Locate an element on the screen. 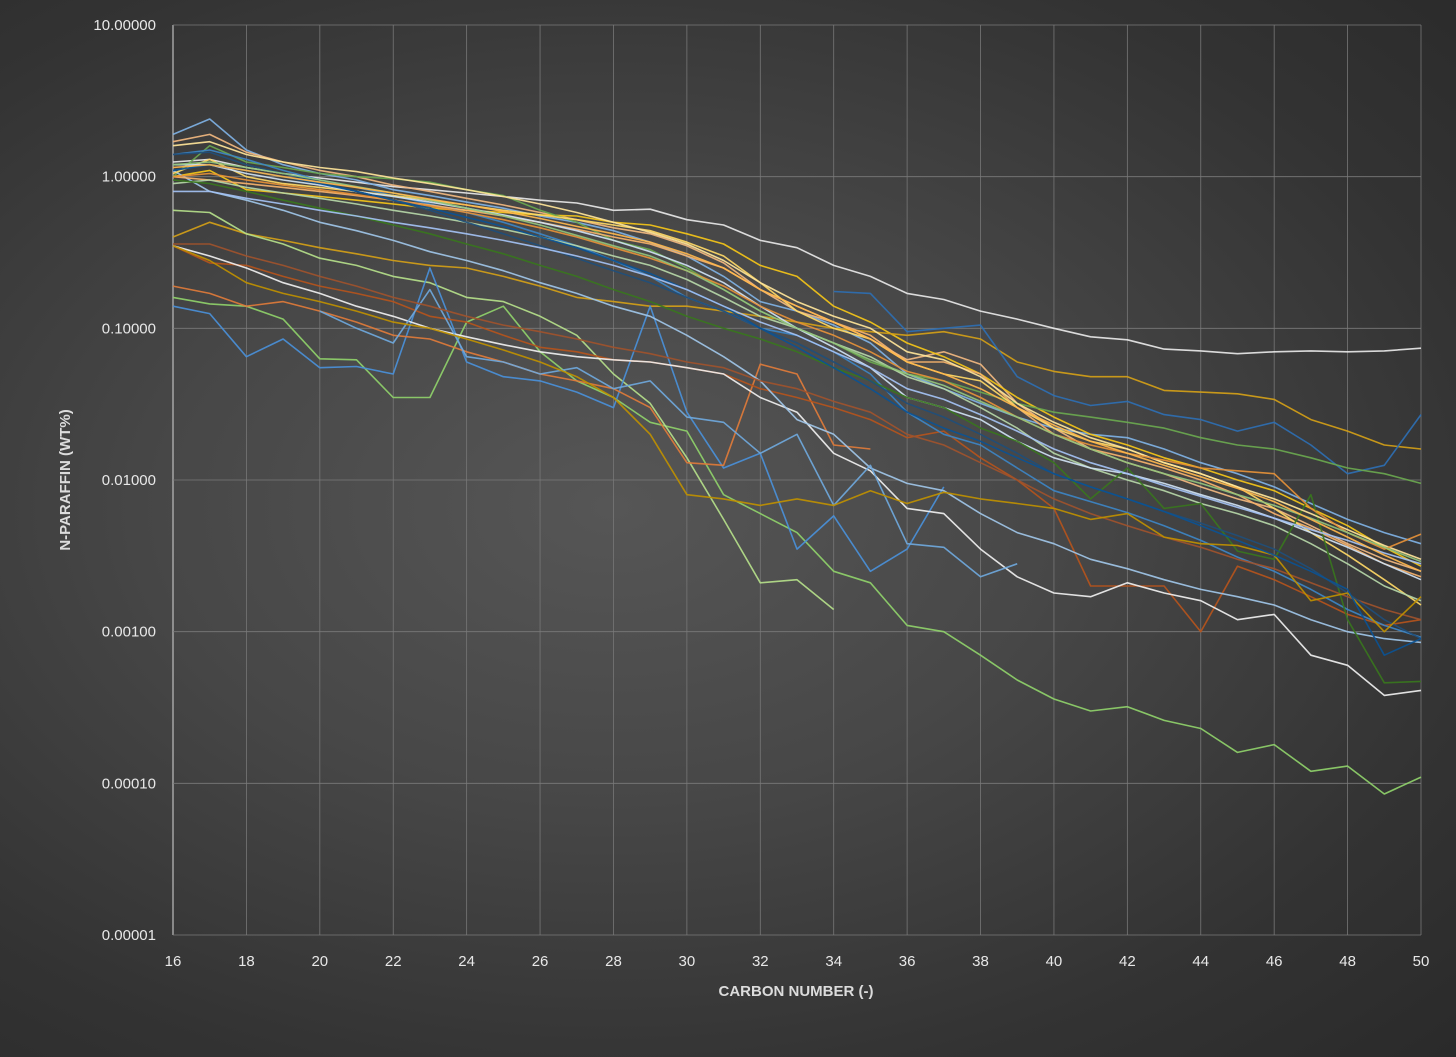 The width and height of the screenshot is (1456, 1057). x-tick-label: 46 is located at coordinates (1274, 961).